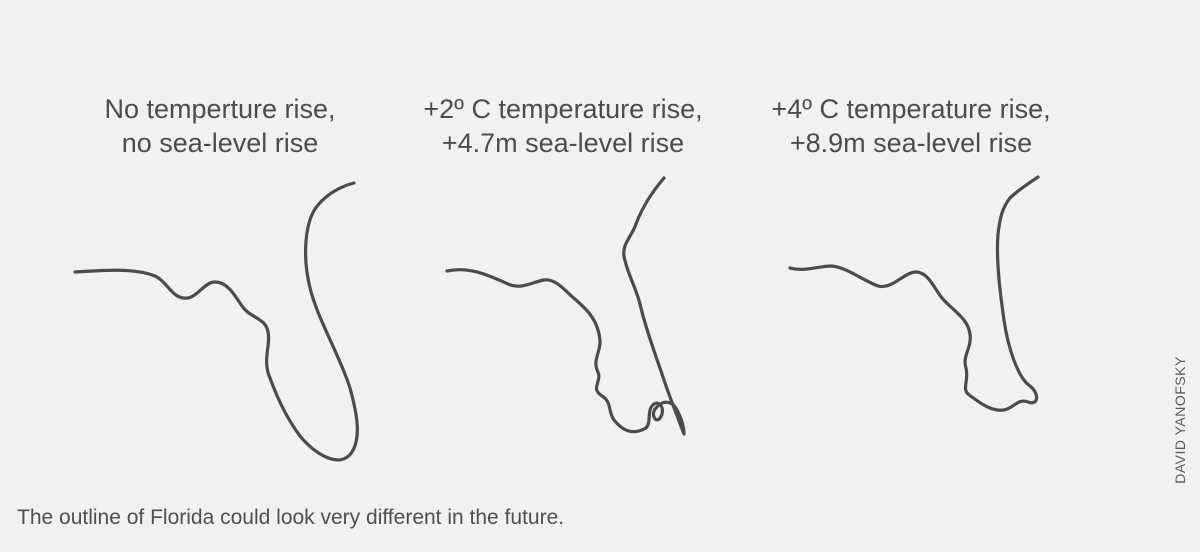  What do you see at coordinates (563, 143) in the screenshot?
I see `panel-title-line-2: +4.7m sea-level rise` at bounding box center [563, 143].